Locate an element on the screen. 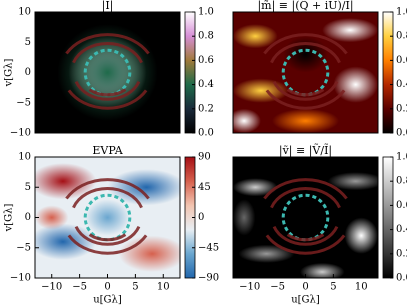  panel-title: |m̃| ≡ |(Q̃ + iŨ)/Ĩ| is located at coordinates (305, 6).